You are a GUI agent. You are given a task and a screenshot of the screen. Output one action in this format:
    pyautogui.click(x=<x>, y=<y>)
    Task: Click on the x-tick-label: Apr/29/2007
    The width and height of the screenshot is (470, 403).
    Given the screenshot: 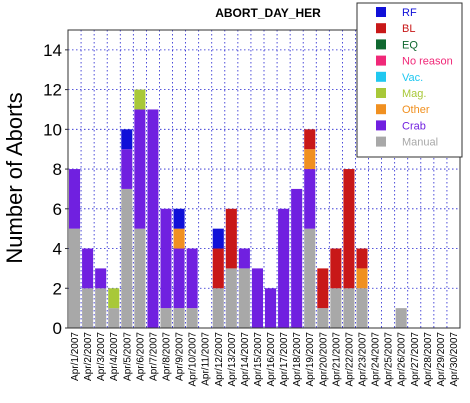 What is the action you would take?
    pyautogui.click(x=441, y=359)
    